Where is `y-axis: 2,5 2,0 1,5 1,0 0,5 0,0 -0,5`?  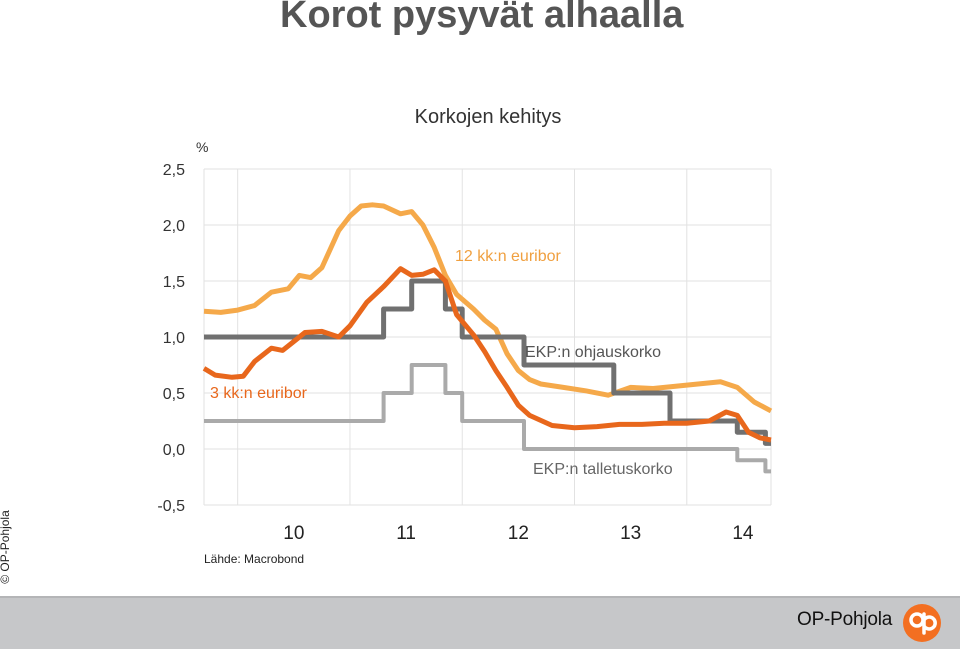 y-axis: 2,5 2,0 1,5 1,0 0,5 0,0 -0,5 is located at coordinates (171, 338).